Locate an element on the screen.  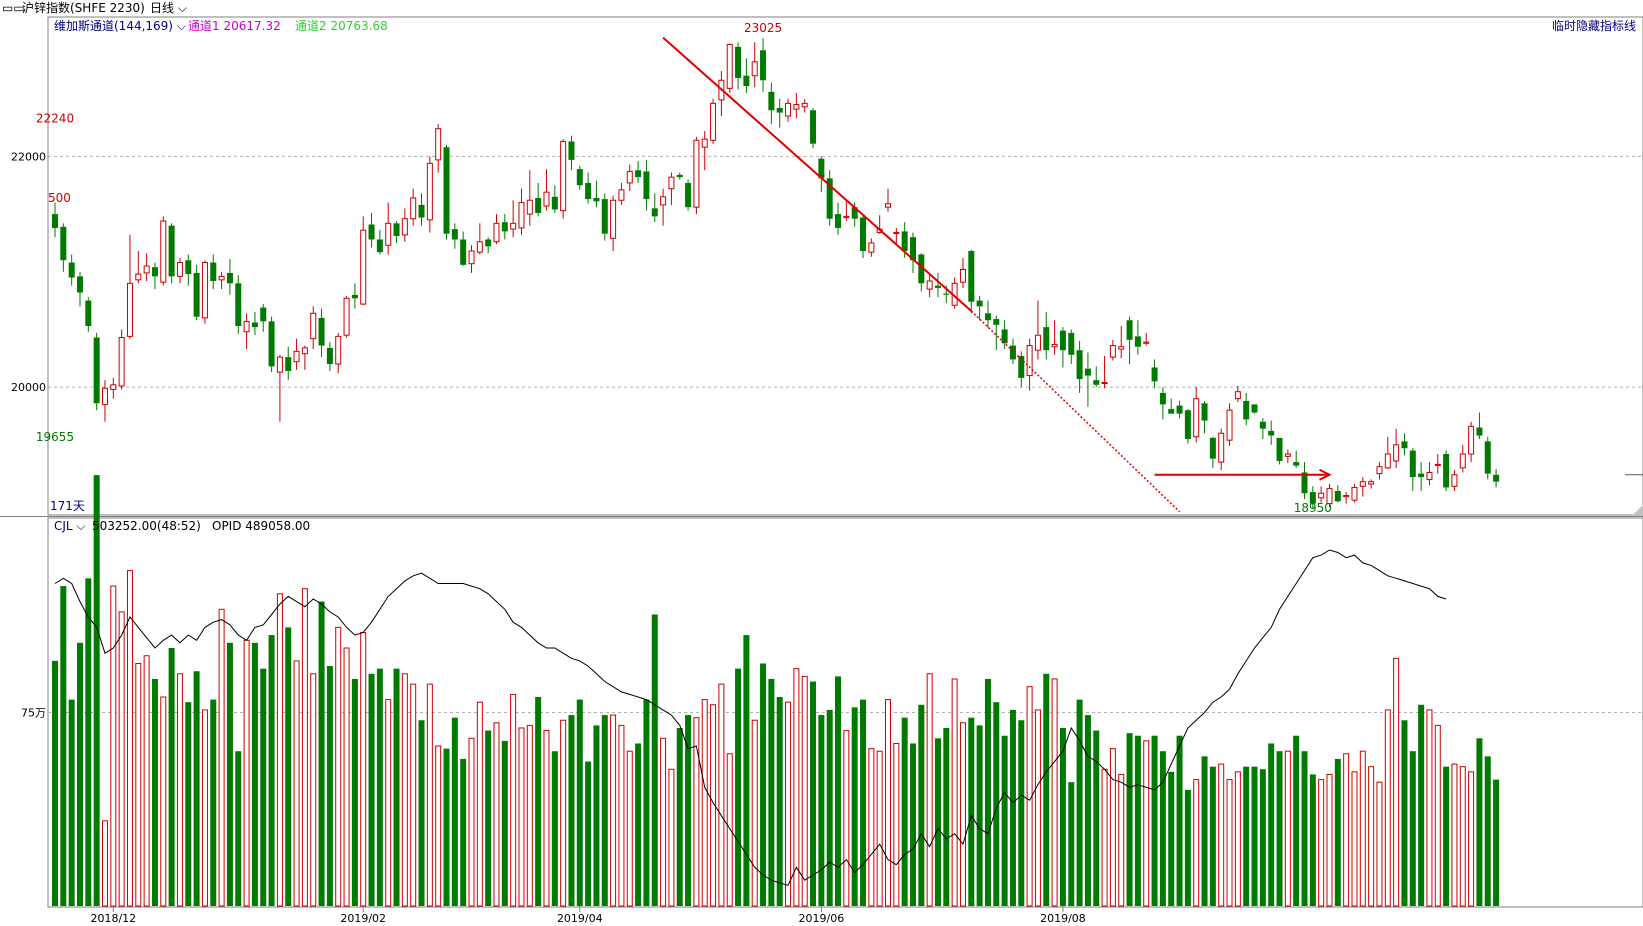
price-annotation: 500 is located at coordinates (59, 198).